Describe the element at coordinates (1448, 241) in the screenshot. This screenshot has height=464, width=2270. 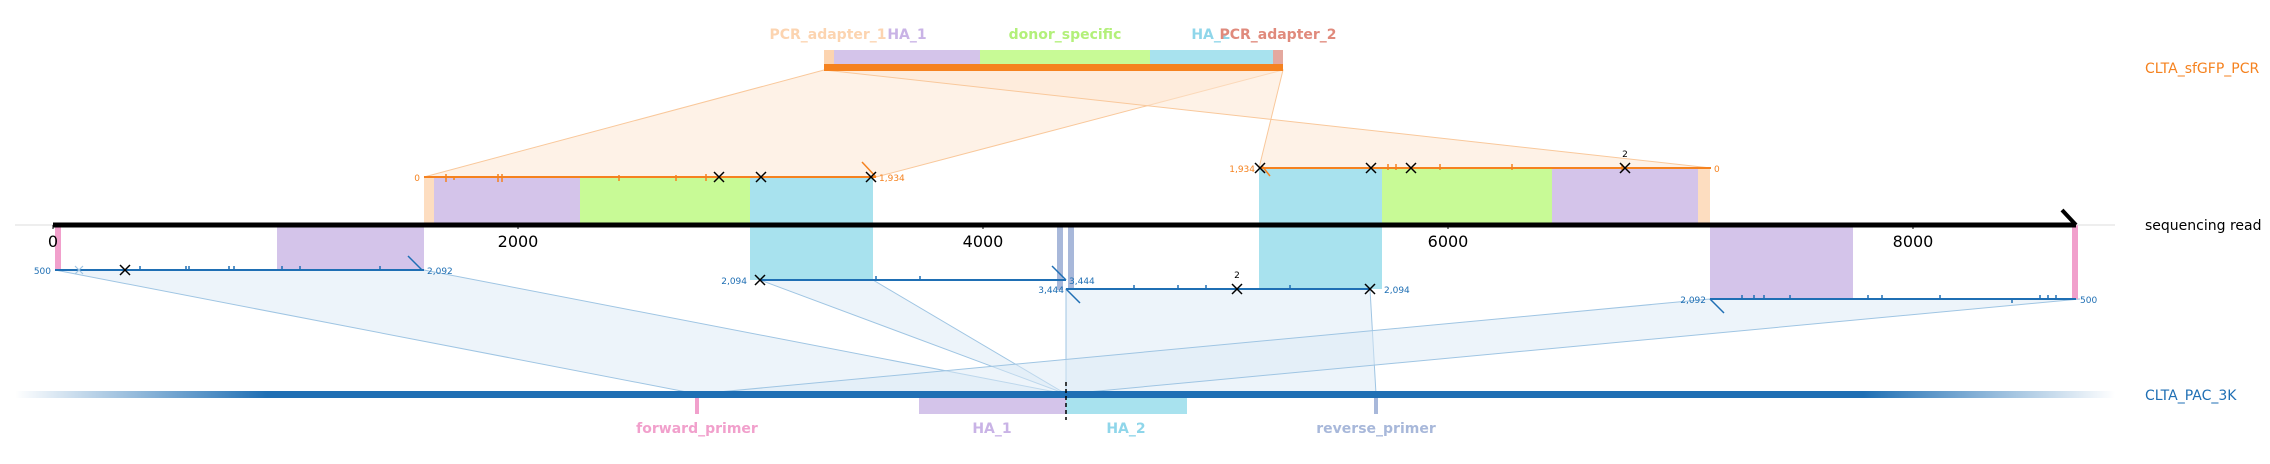
I see `axis-tick-6000: 6000` at that location.